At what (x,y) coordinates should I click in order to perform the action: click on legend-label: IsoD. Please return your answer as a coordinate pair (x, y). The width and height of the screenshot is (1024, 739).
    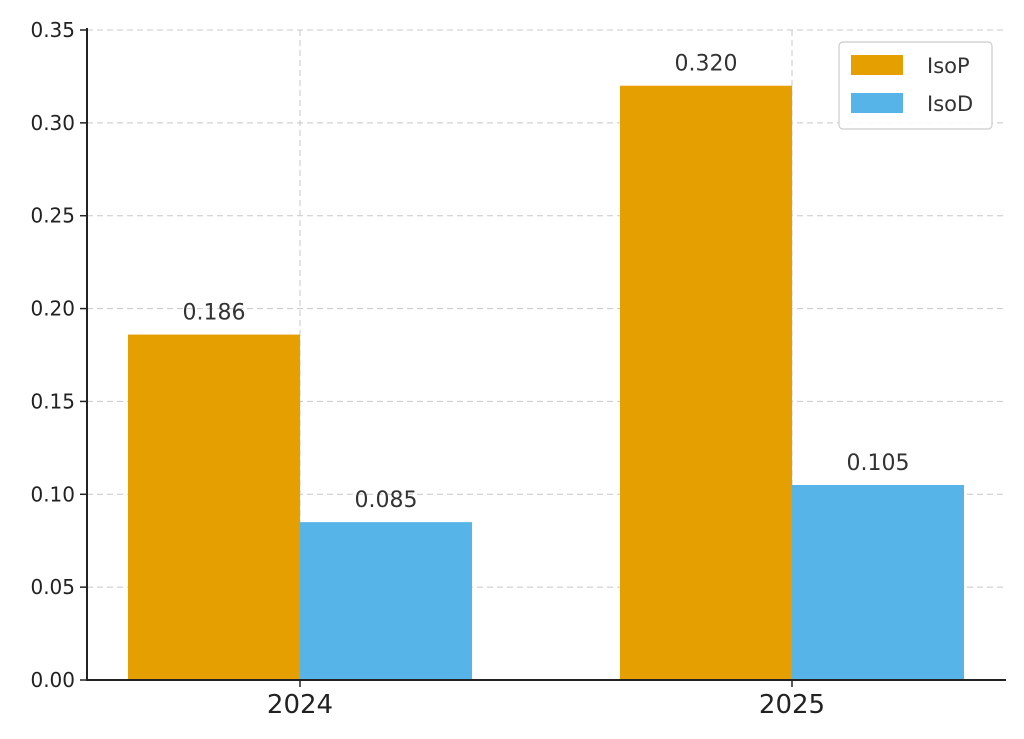
    Looking at the image, I should click on (950, 104).